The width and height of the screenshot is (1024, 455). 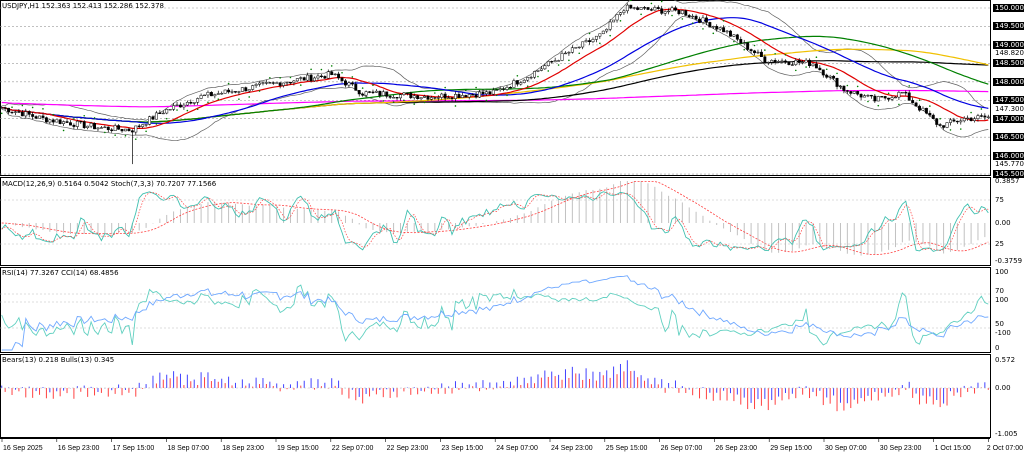 I want to click on time-label: 24 Sep 07:00, so click(x=517, y=448).